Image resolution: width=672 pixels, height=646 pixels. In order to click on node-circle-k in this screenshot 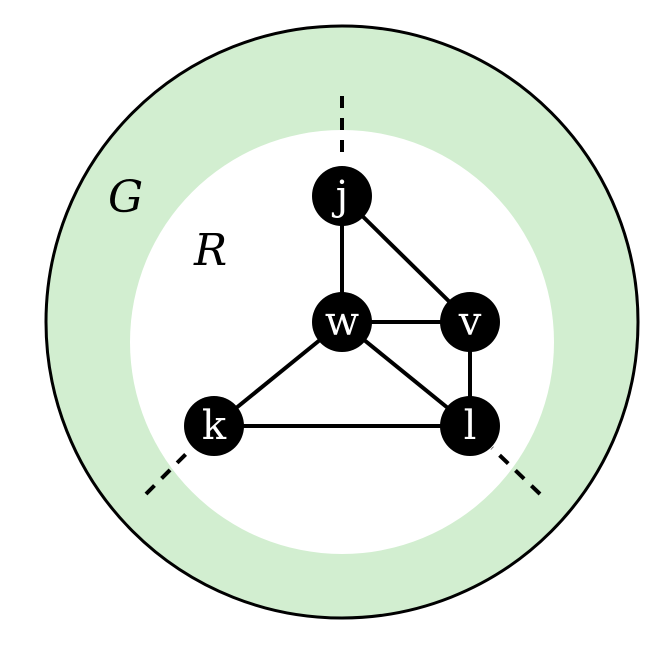, I will do `click(214, 426)`.